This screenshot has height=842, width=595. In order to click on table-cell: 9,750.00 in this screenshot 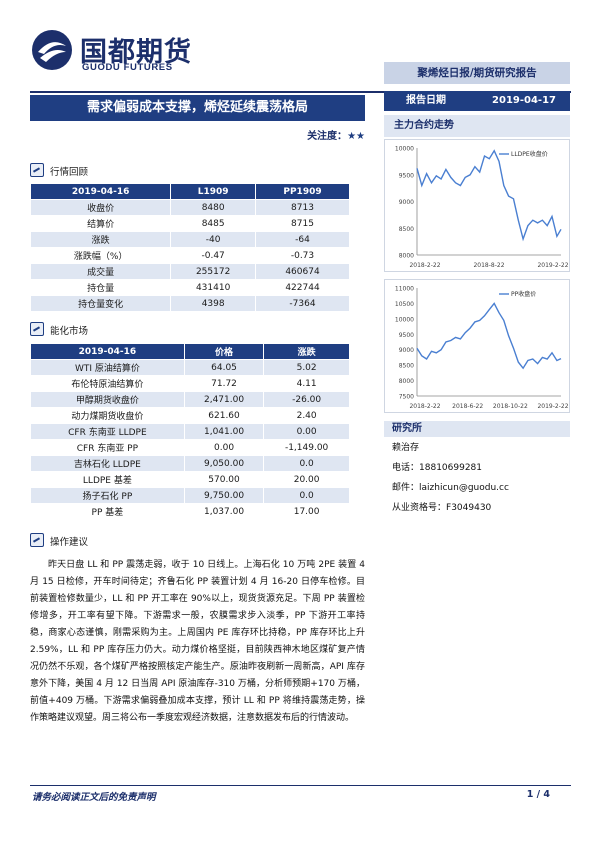, I will do `click(224, 495)`.